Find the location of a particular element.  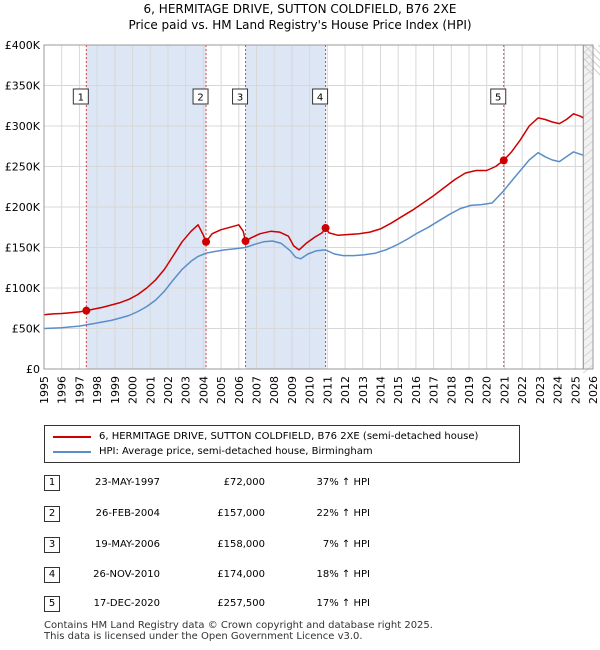

x-tick-label: 2014 is located at coordinates (380, 390).